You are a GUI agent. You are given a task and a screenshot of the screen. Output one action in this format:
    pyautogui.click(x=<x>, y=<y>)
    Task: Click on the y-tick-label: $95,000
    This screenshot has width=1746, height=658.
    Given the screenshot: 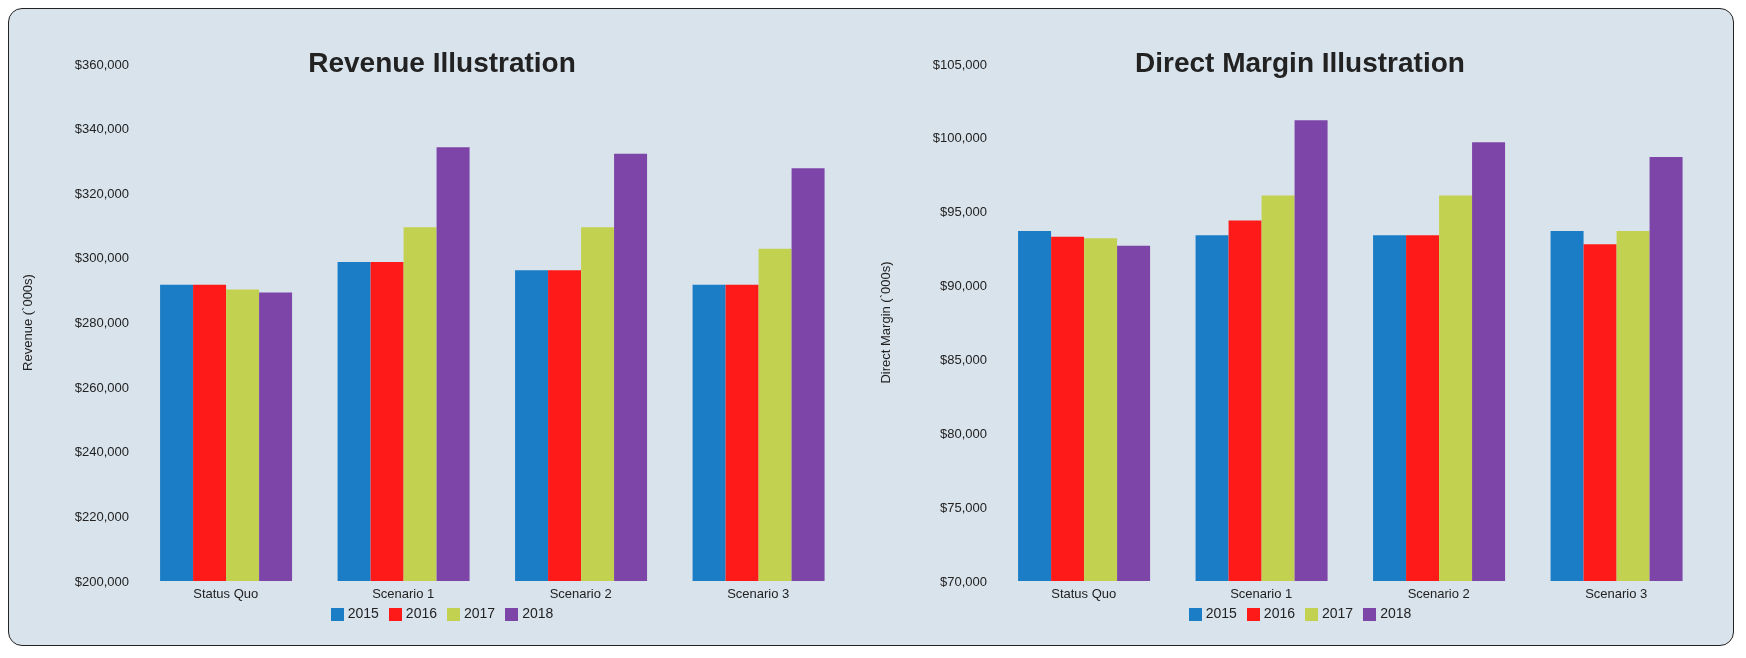 What is the action you would take?
    pyautogui.click(x=963, y=212)
    